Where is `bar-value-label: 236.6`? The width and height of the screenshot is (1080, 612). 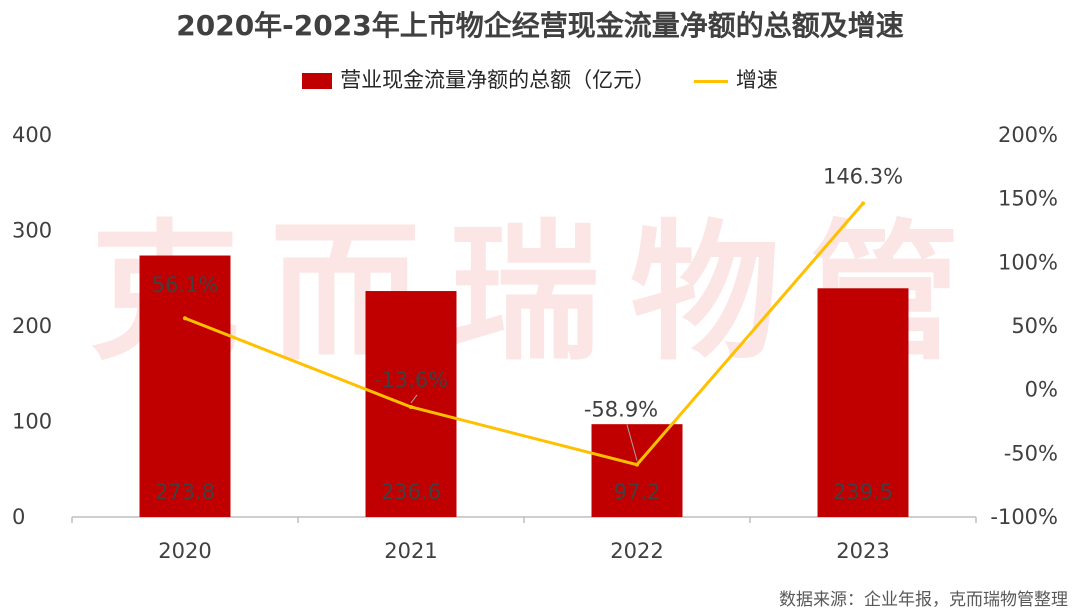
bar-value-label: 236.6 is located at coordinates (411, 492).